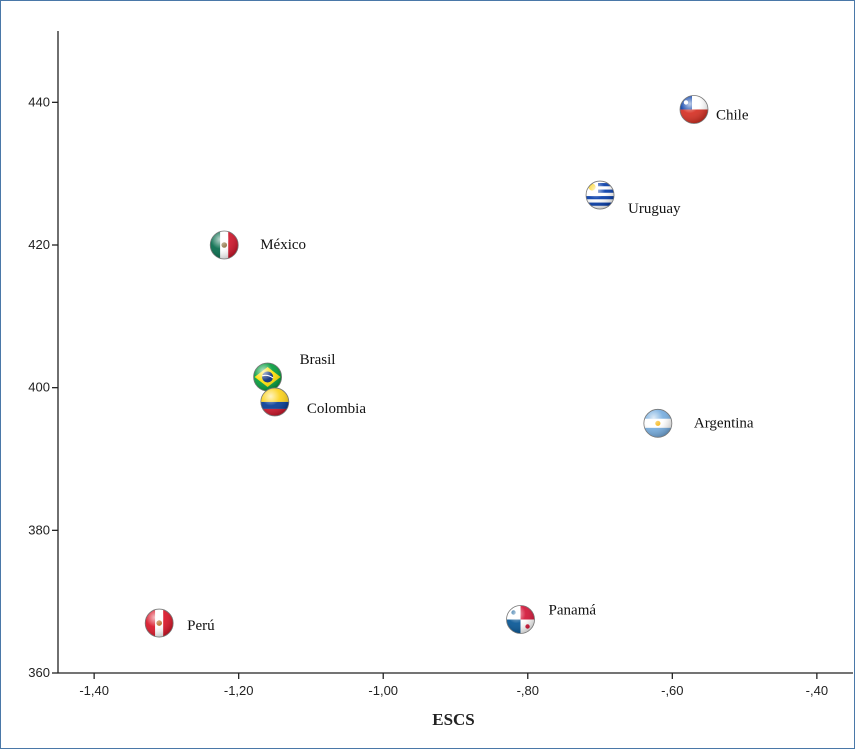 The height and width of the screenshot is (750, 855). What do you see at coordinates (283, 245) in the screenshot?
I see `point-label: México` at bounding box center [283, 245].